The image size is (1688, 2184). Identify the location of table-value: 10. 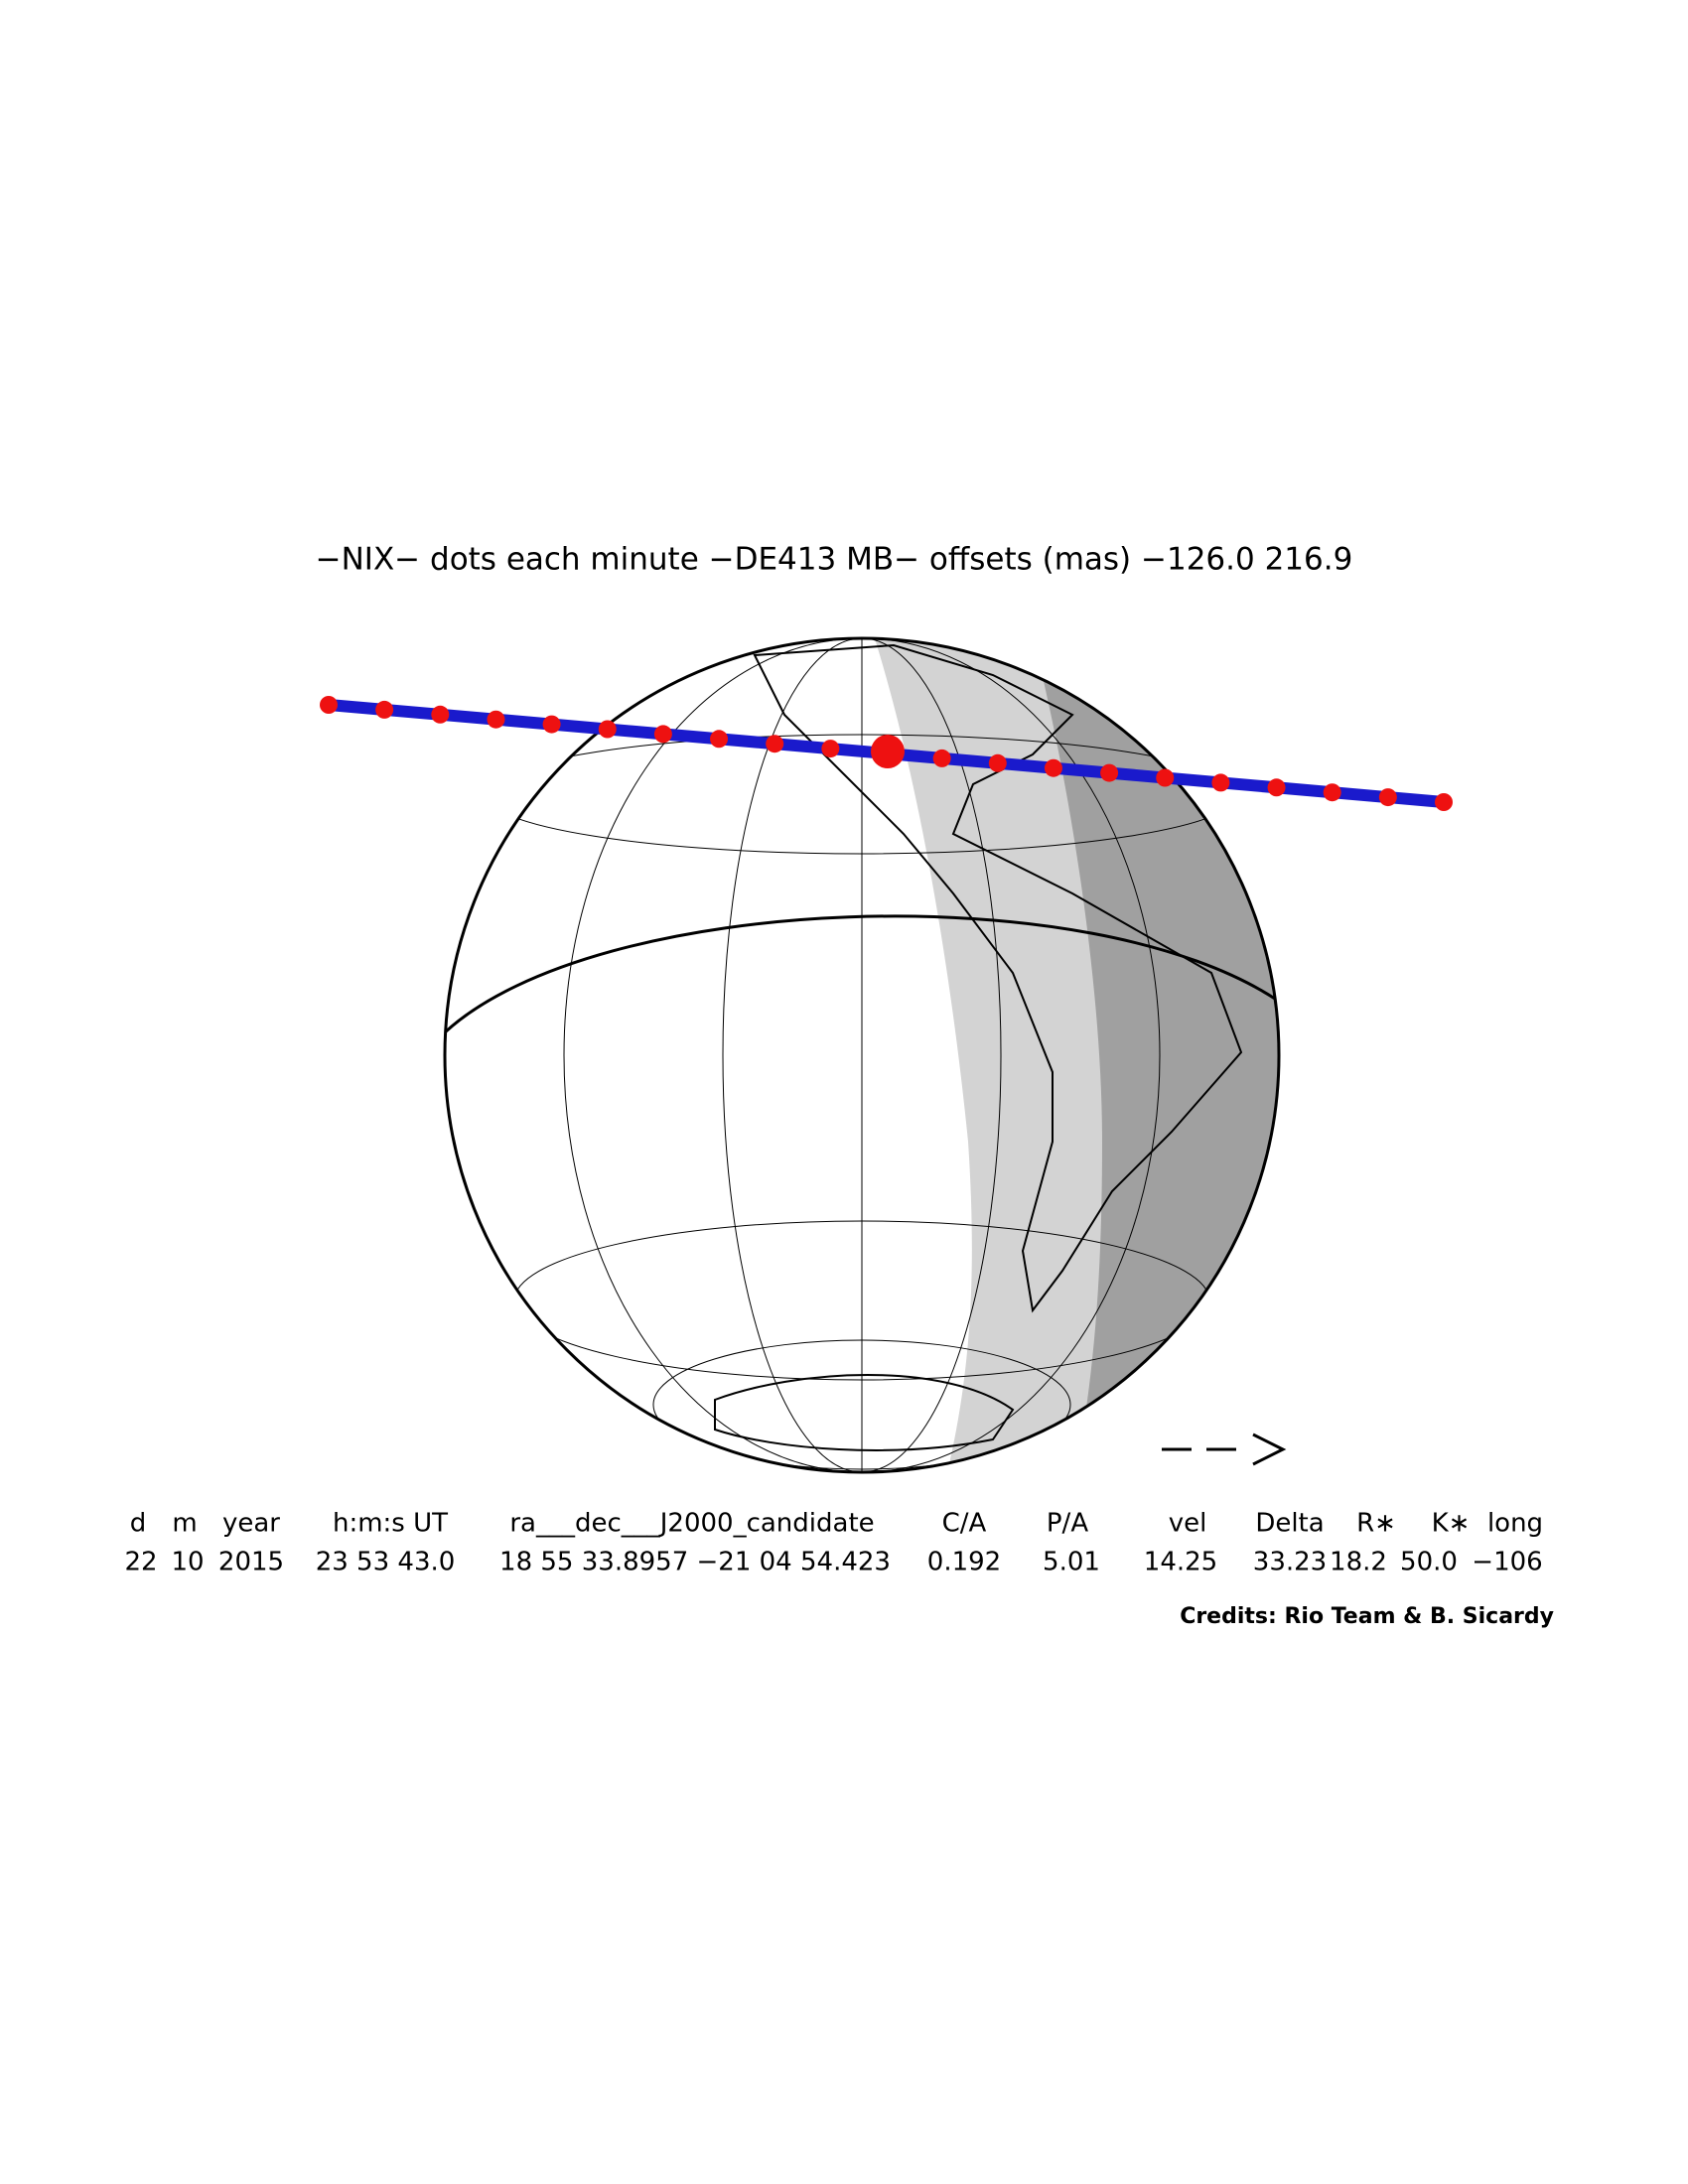
(187, 1562).